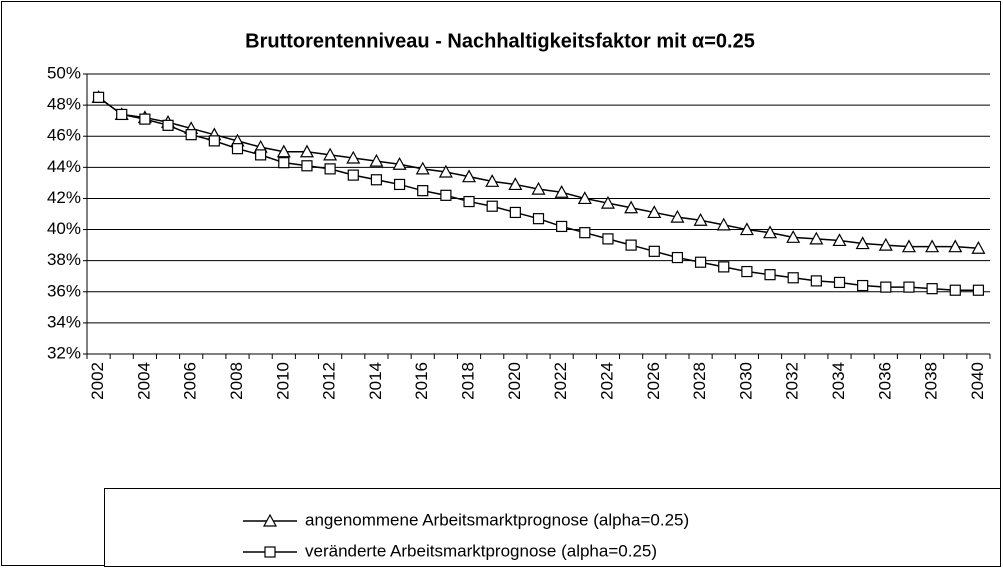 The width and height of the screenshot is (1003, 568). What do you see at coordinates (838, 381) in the screenshot?
I see `x-tick-label: 2034` at bounding box center [838, 381].